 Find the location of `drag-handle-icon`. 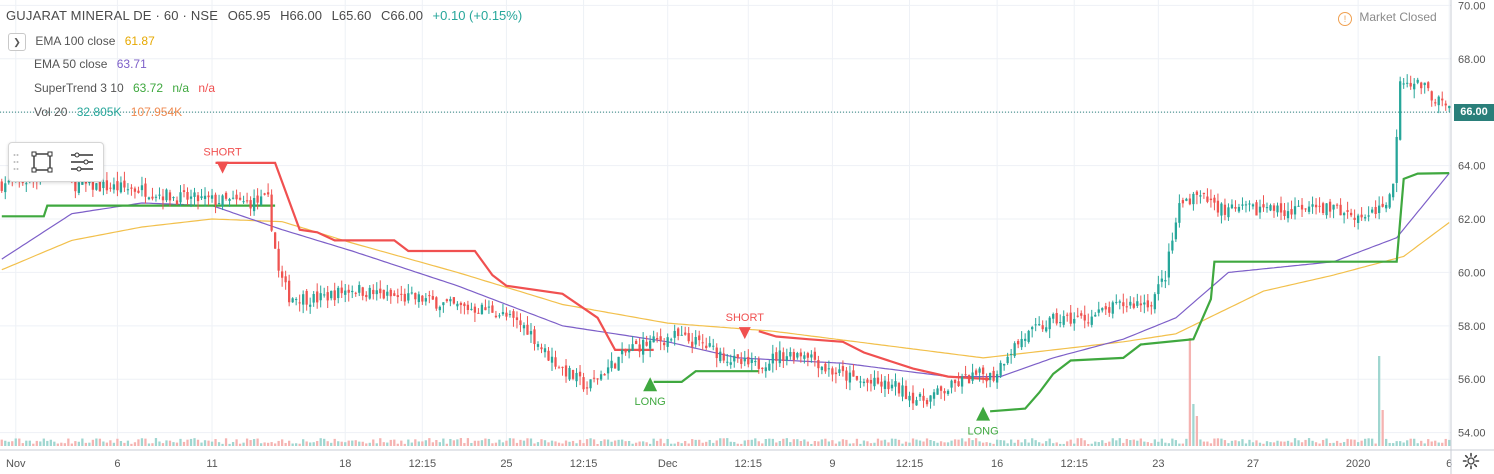

drag-handle-icon is located at coordinates (16, 162).